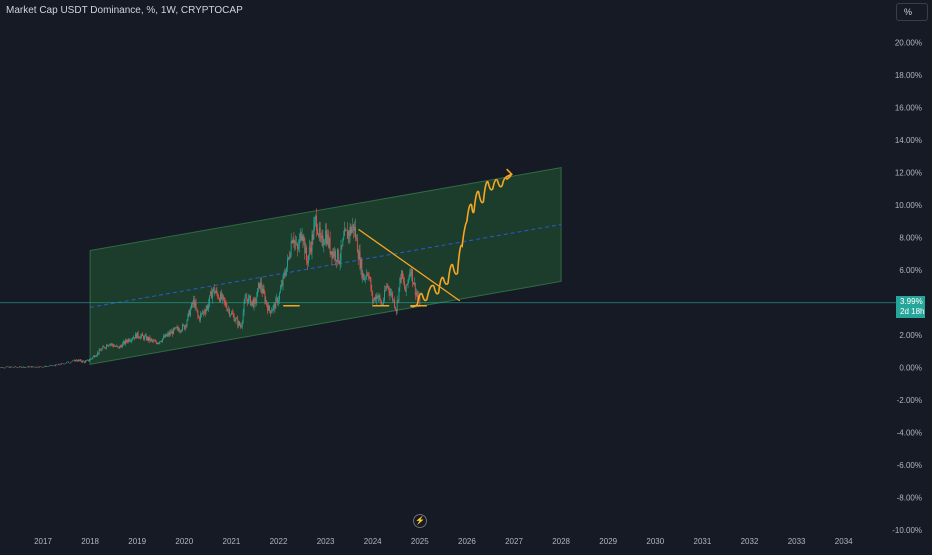 Image resolution: width=932 pixels, height=555 pixels. What do you see at coordinates (509, 173) in the screenshot?
I see `projection-arrowhead` at bounding box center [509, 173].